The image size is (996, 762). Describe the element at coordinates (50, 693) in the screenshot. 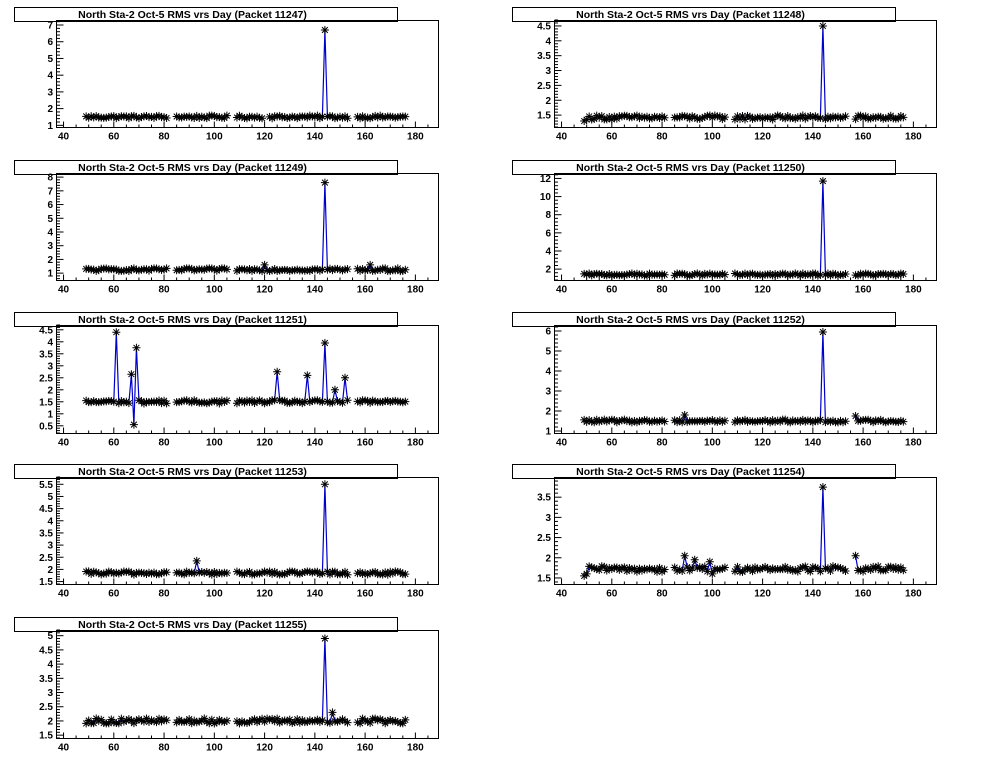

I see `y-tick-label: 3` at that location.